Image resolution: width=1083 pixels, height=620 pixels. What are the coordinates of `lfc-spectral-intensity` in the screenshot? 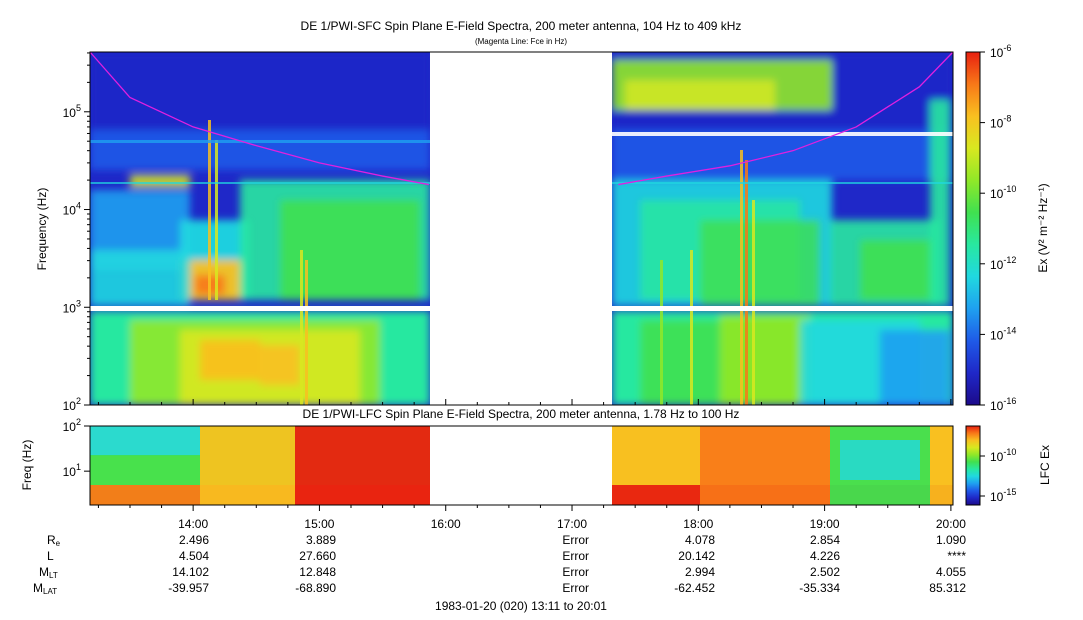 It's located at (521, 465).